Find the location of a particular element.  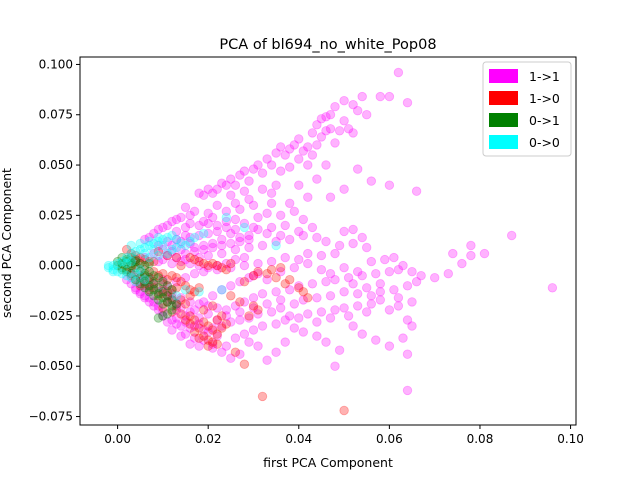

y-tick-label: −0.025 is located at coordinates (51, 316).